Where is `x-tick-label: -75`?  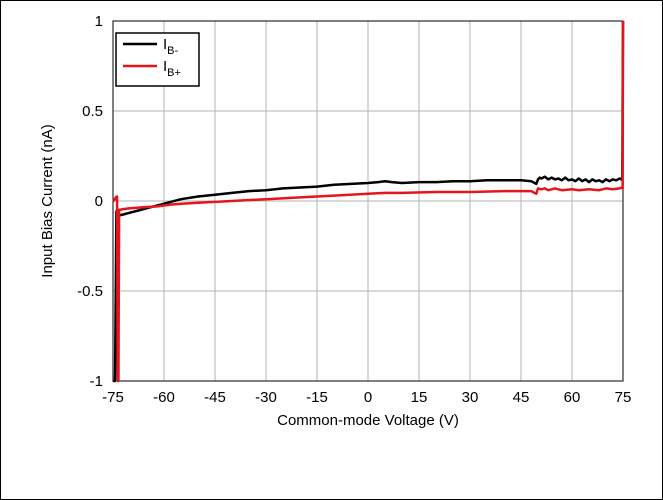 x-tick-label: -75 is located at coordinates (113, 397).